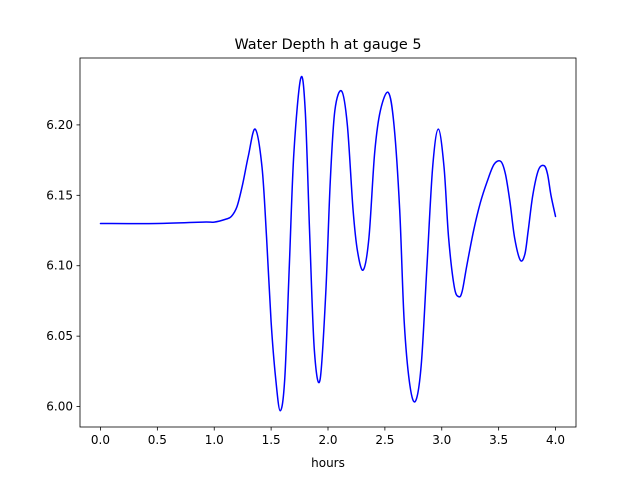  I want to click on x-tick-label: 1.0, so click(214, 440).